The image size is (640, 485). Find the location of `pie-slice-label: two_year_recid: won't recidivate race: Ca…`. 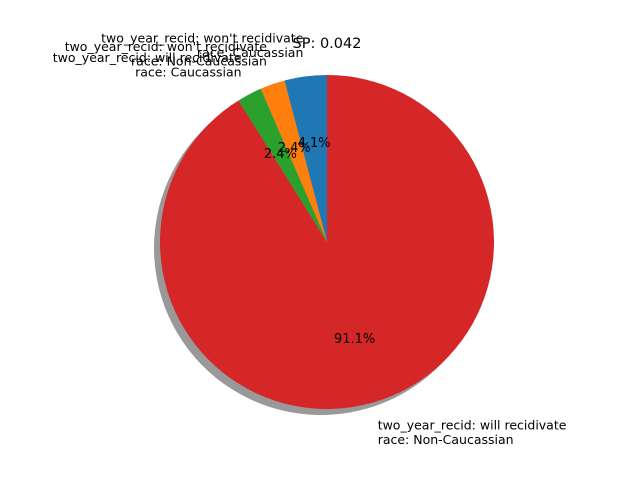

pie-slice-label: two_year_recid: won't recidivate race: Ca… is located at coordinates (202, 45).